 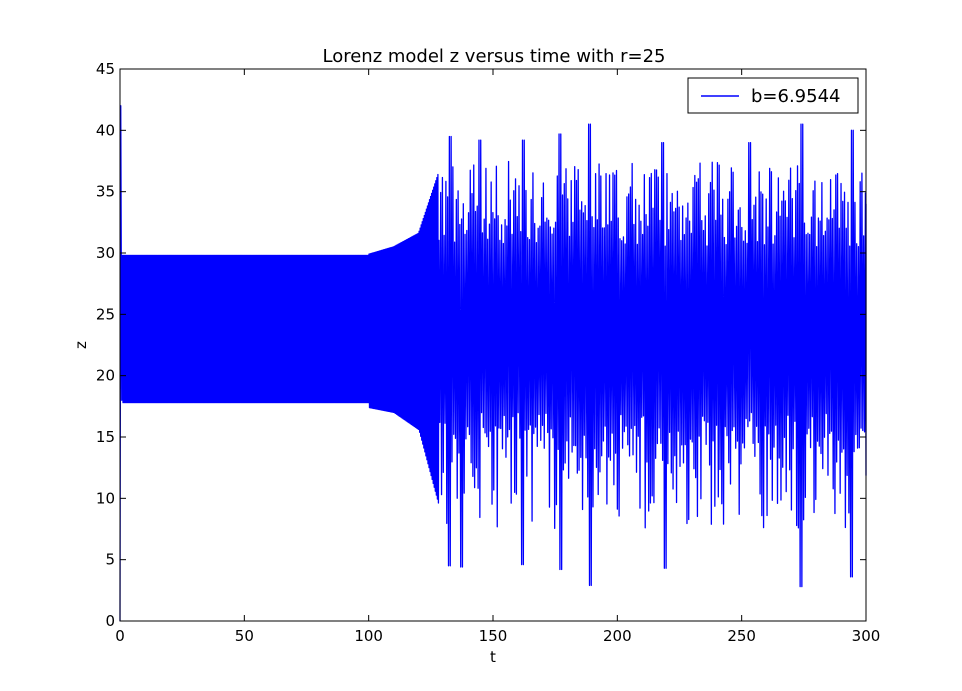 I want to click on y-tick-label: 45, so click(x=105, y=69).